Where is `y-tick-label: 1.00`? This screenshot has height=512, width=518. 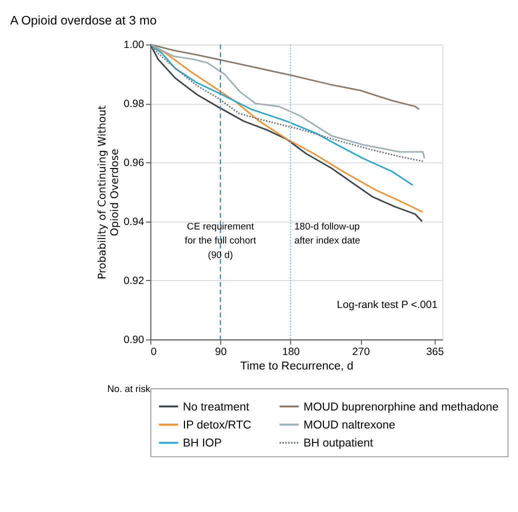
y-tick-label: 1.00 is located at coordinates (134, 44).